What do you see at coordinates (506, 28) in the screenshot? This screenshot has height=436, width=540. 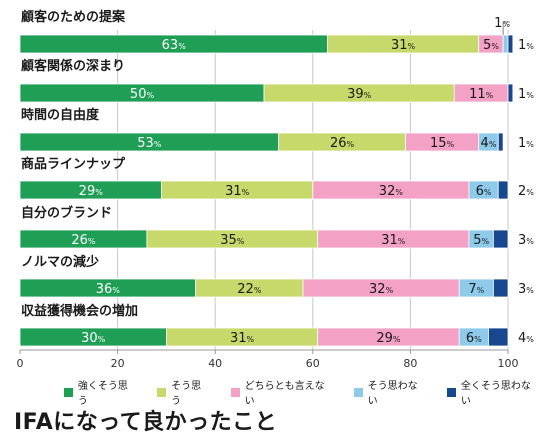 I see `label-leader-line` at bounding box center [506, 28].